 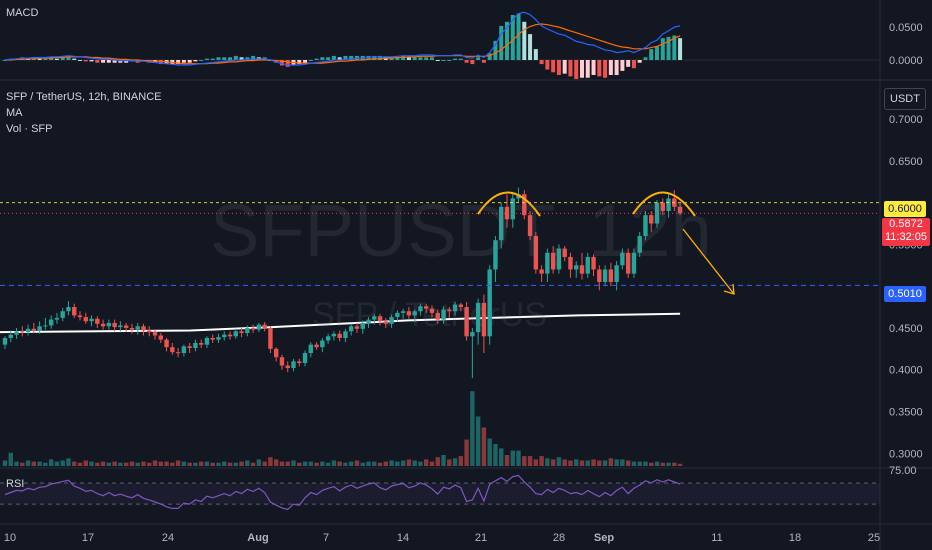 What do you see at coordinates (906, 224) in the screenshot?
I see `current-price-value: 0.5872` at bounding box center [906, 224].